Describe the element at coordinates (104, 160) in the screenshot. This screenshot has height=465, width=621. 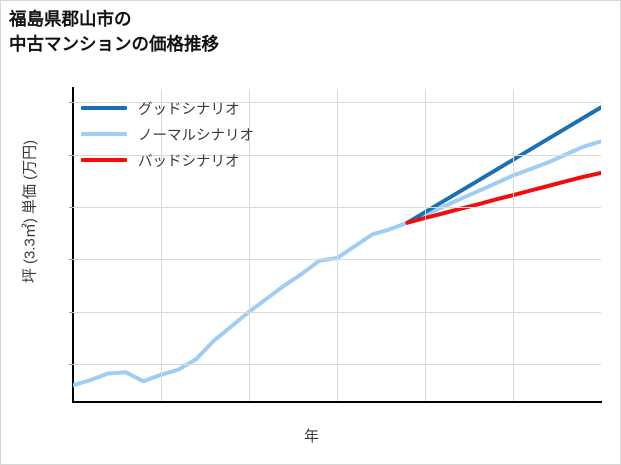
I see `legend-swatch-bad` at that location.